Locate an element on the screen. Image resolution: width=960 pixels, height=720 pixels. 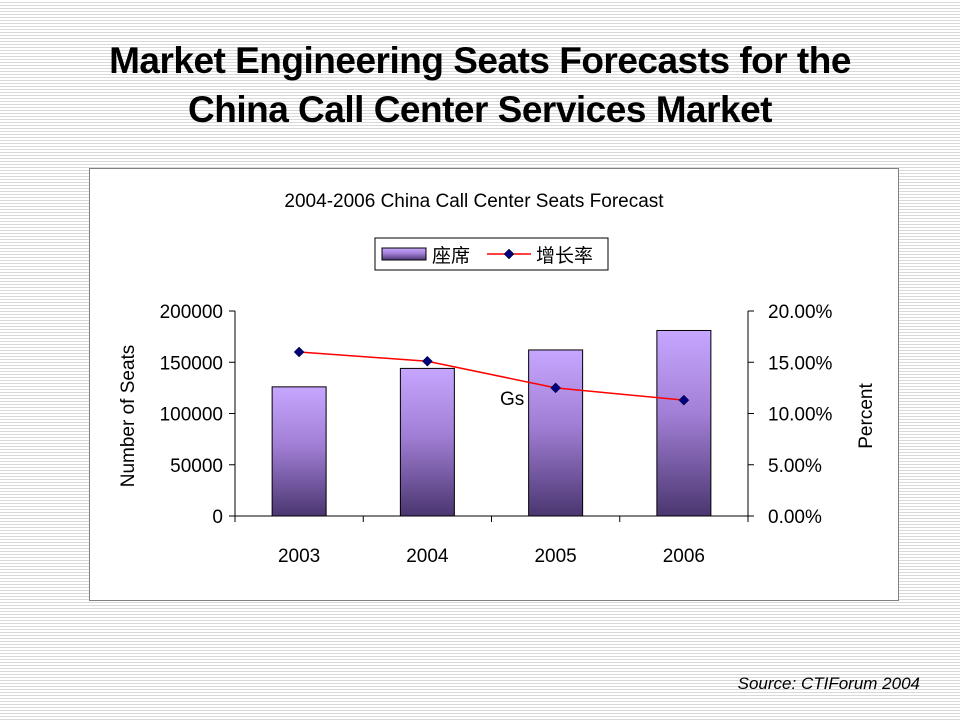
growth-line is located at coordinates (491, 376).